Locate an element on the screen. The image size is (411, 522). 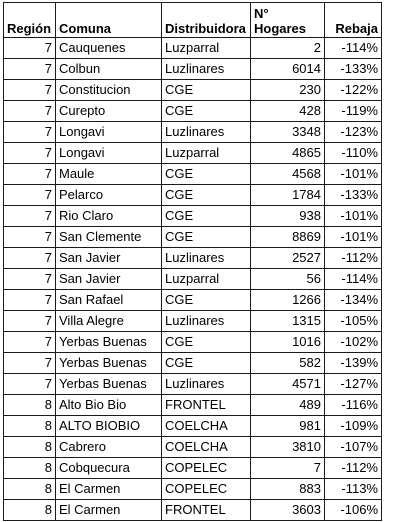
cell-hogares: 230 is located at coordinates (287, 90).